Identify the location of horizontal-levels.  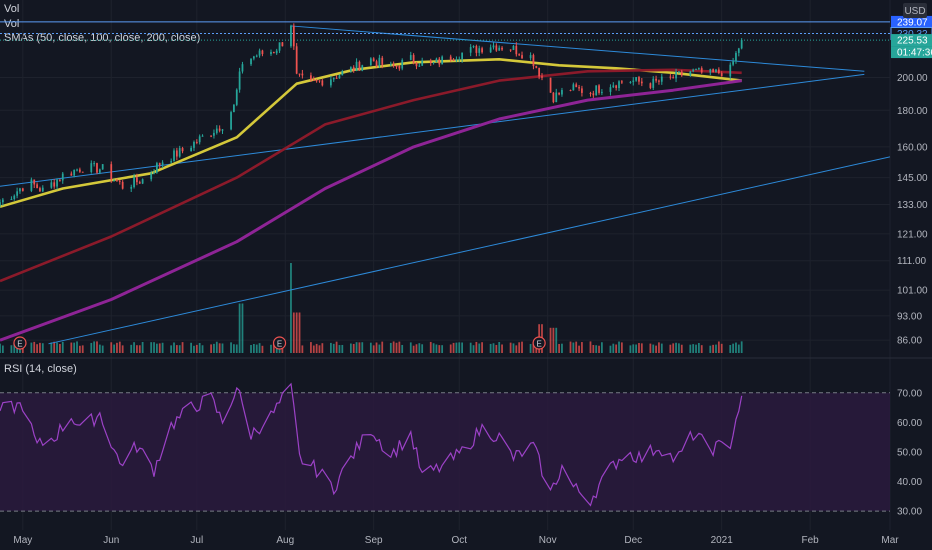
(445, 31).